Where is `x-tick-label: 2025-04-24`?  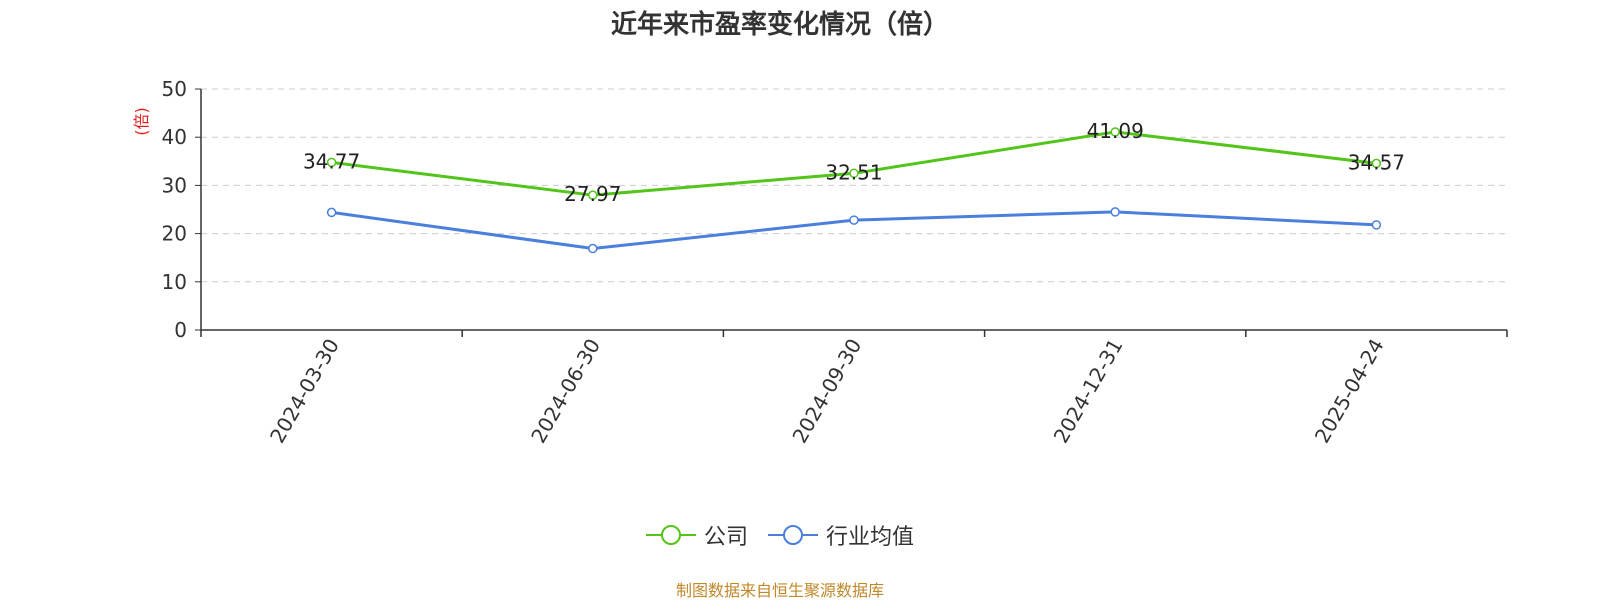
x-tick-label: 2025-04-24 is located at coordinates (1349, 391).